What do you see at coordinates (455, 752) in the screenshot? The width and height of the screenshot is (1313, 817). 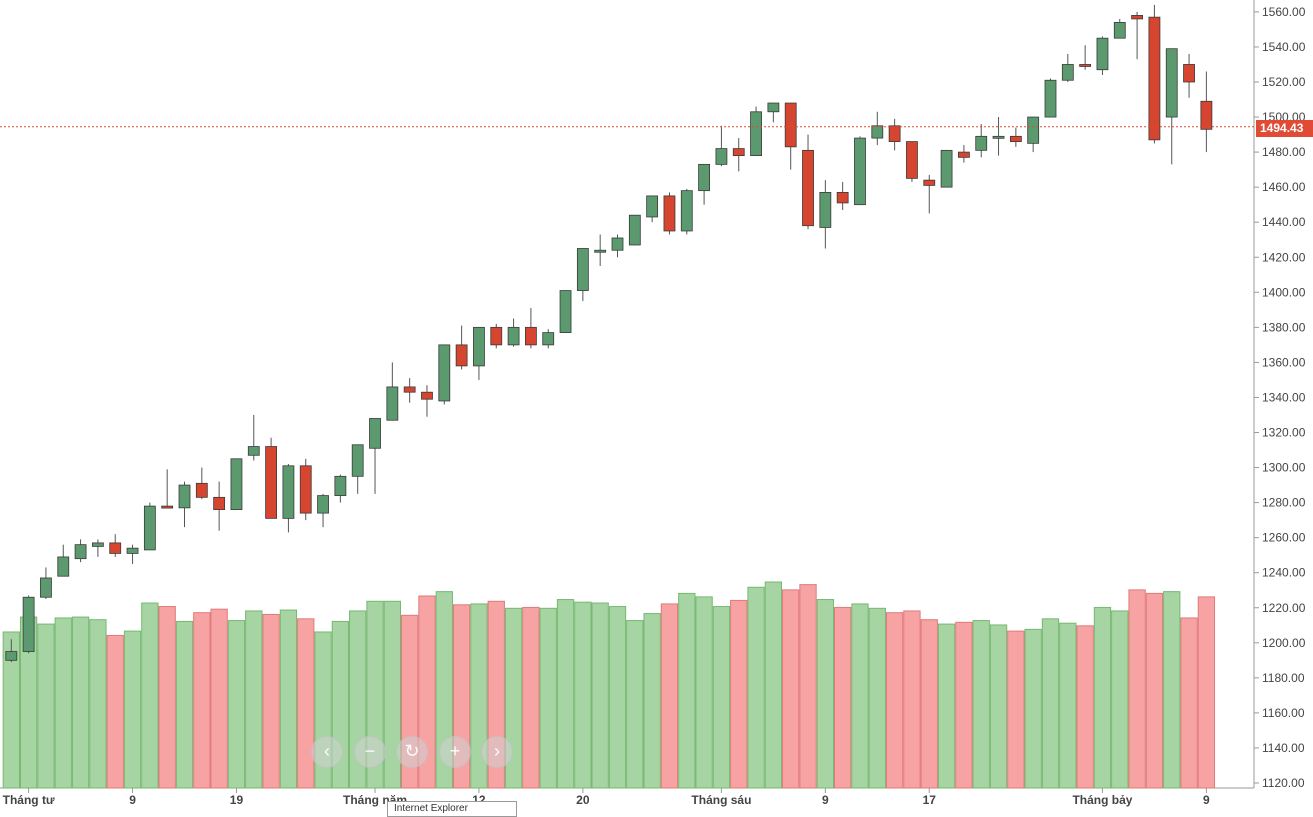 I see `zoom-in-button: +` at bounding box center [455, 752].